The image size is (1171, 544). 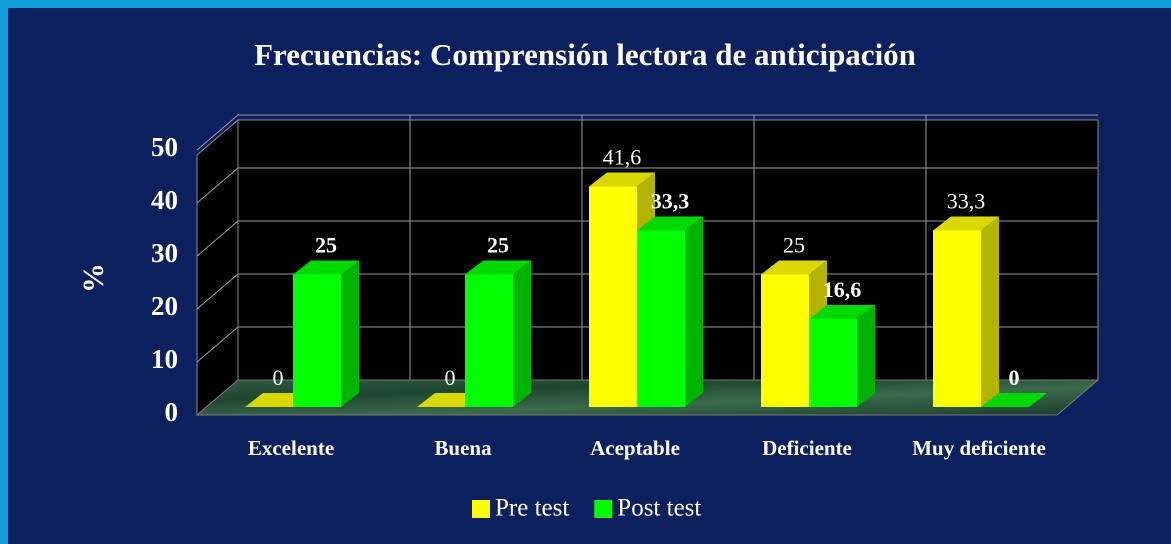 I want to click on y-tick-label: 30, so click(x=164, y=253).